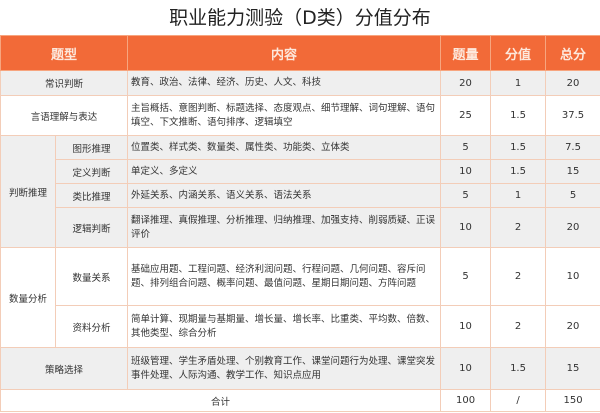 The image size is (600, 413). I want to click on row-type: 类比推理, so click(91, 195).